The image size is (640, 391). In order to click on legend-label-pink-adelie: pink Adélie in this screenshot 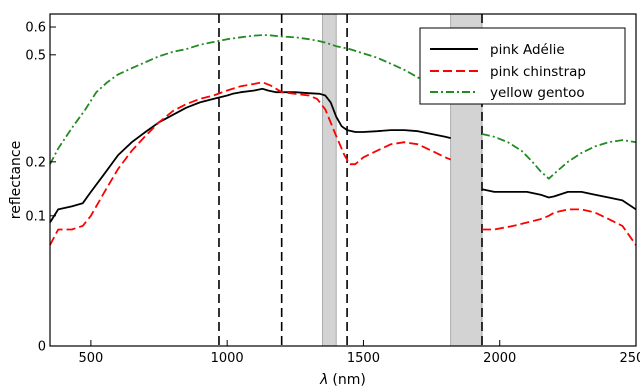, I will do `click(527, 50)`.